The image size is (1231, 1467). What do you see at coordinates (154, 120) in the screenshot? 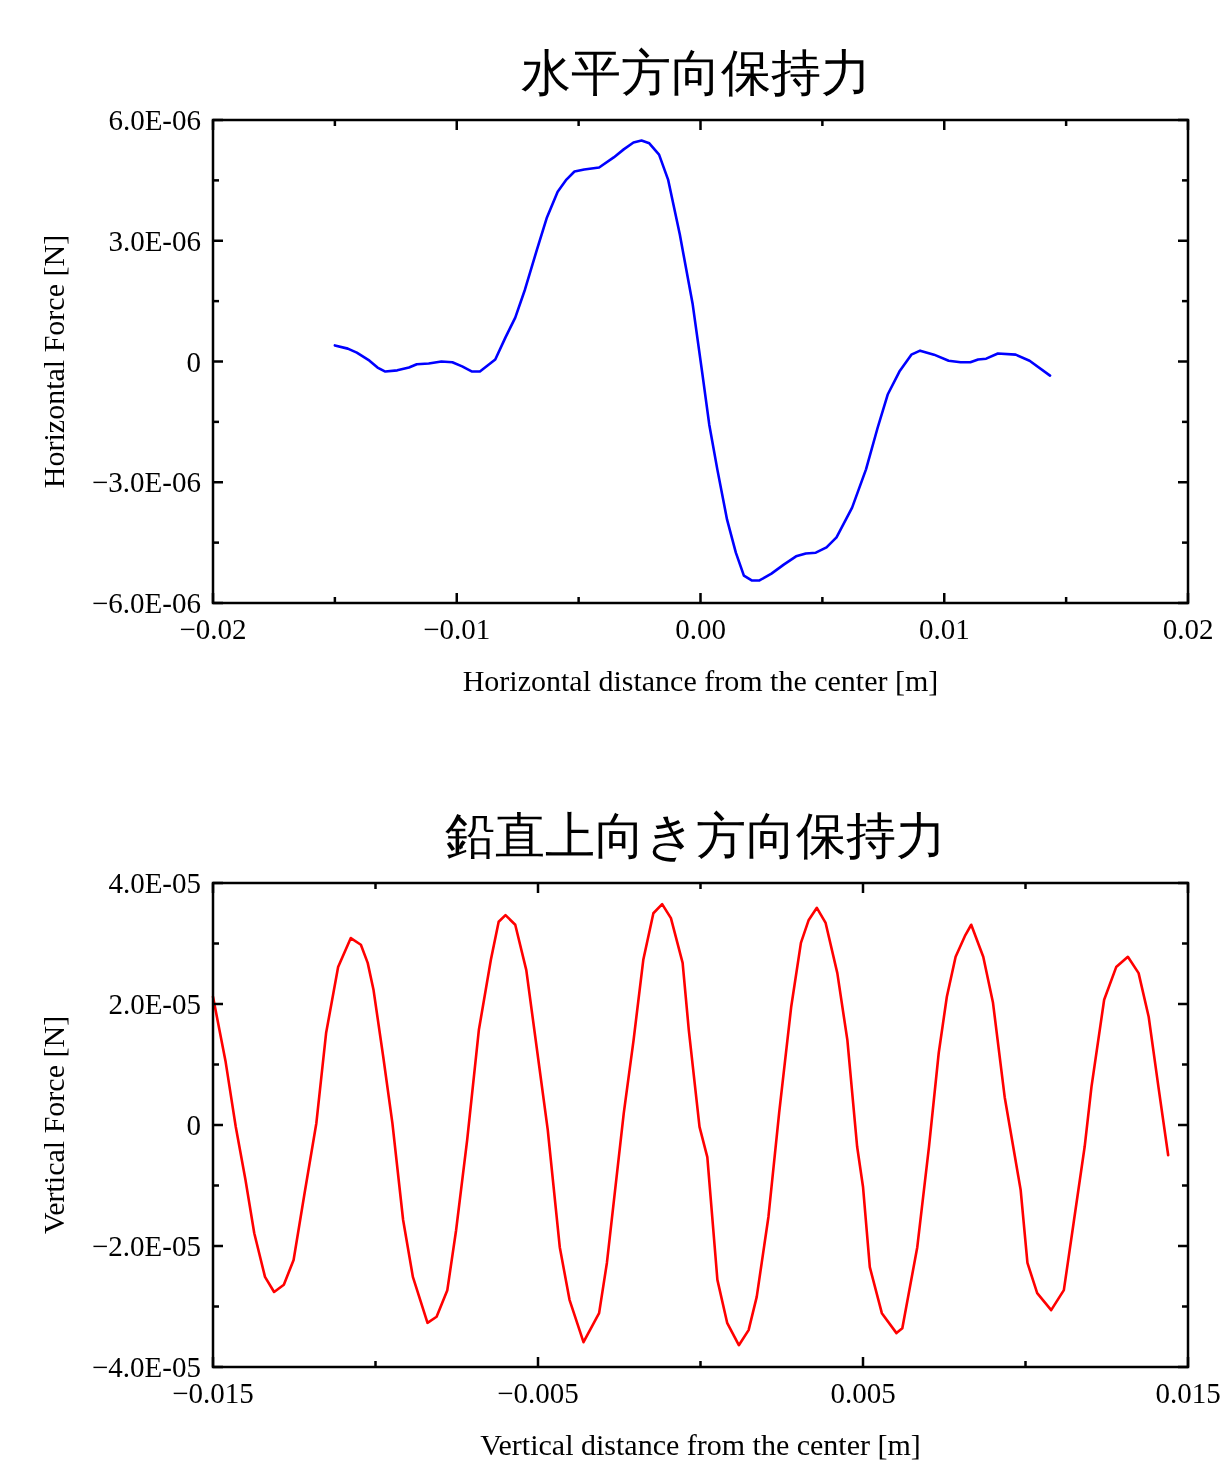
I see `y-tick-label: 6.0E-06` at bounding box center [154, 120].